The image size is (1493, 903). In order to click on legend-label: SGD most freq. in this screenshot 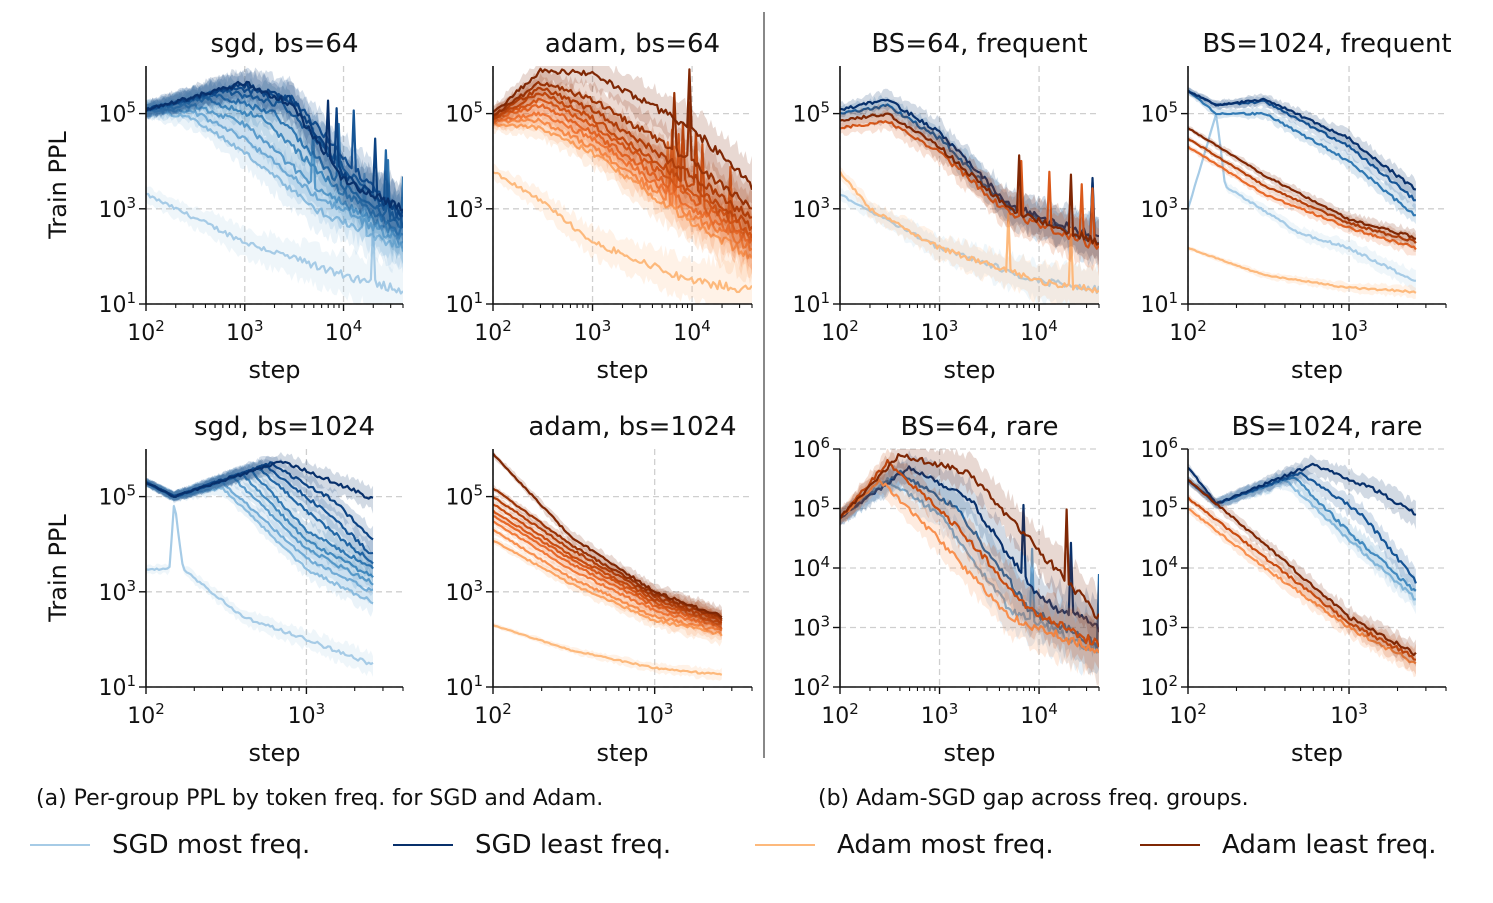, I will do `click(211, 845)`.